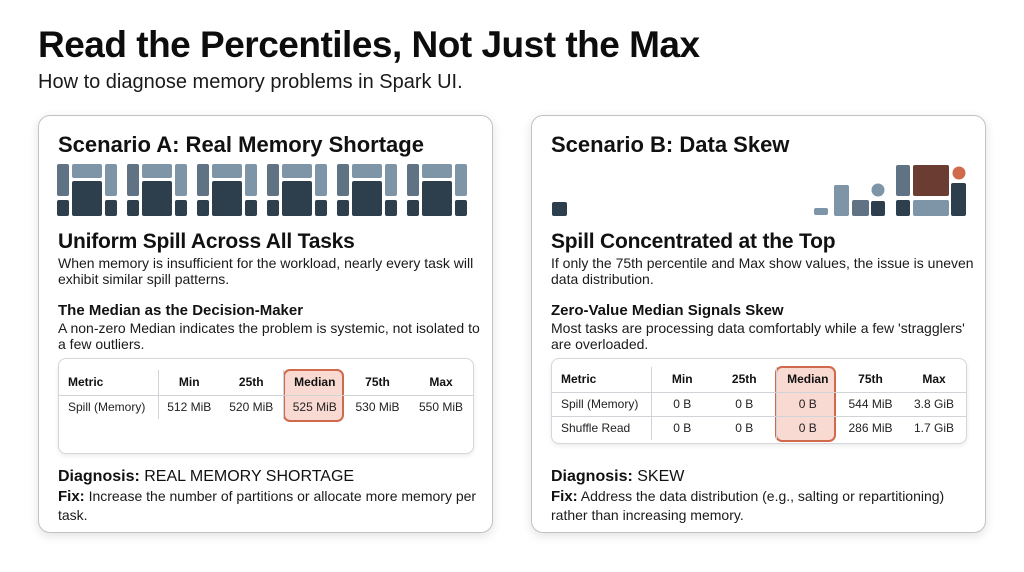  I want to click on table-cell: 525 MiB, so click(314, 406).